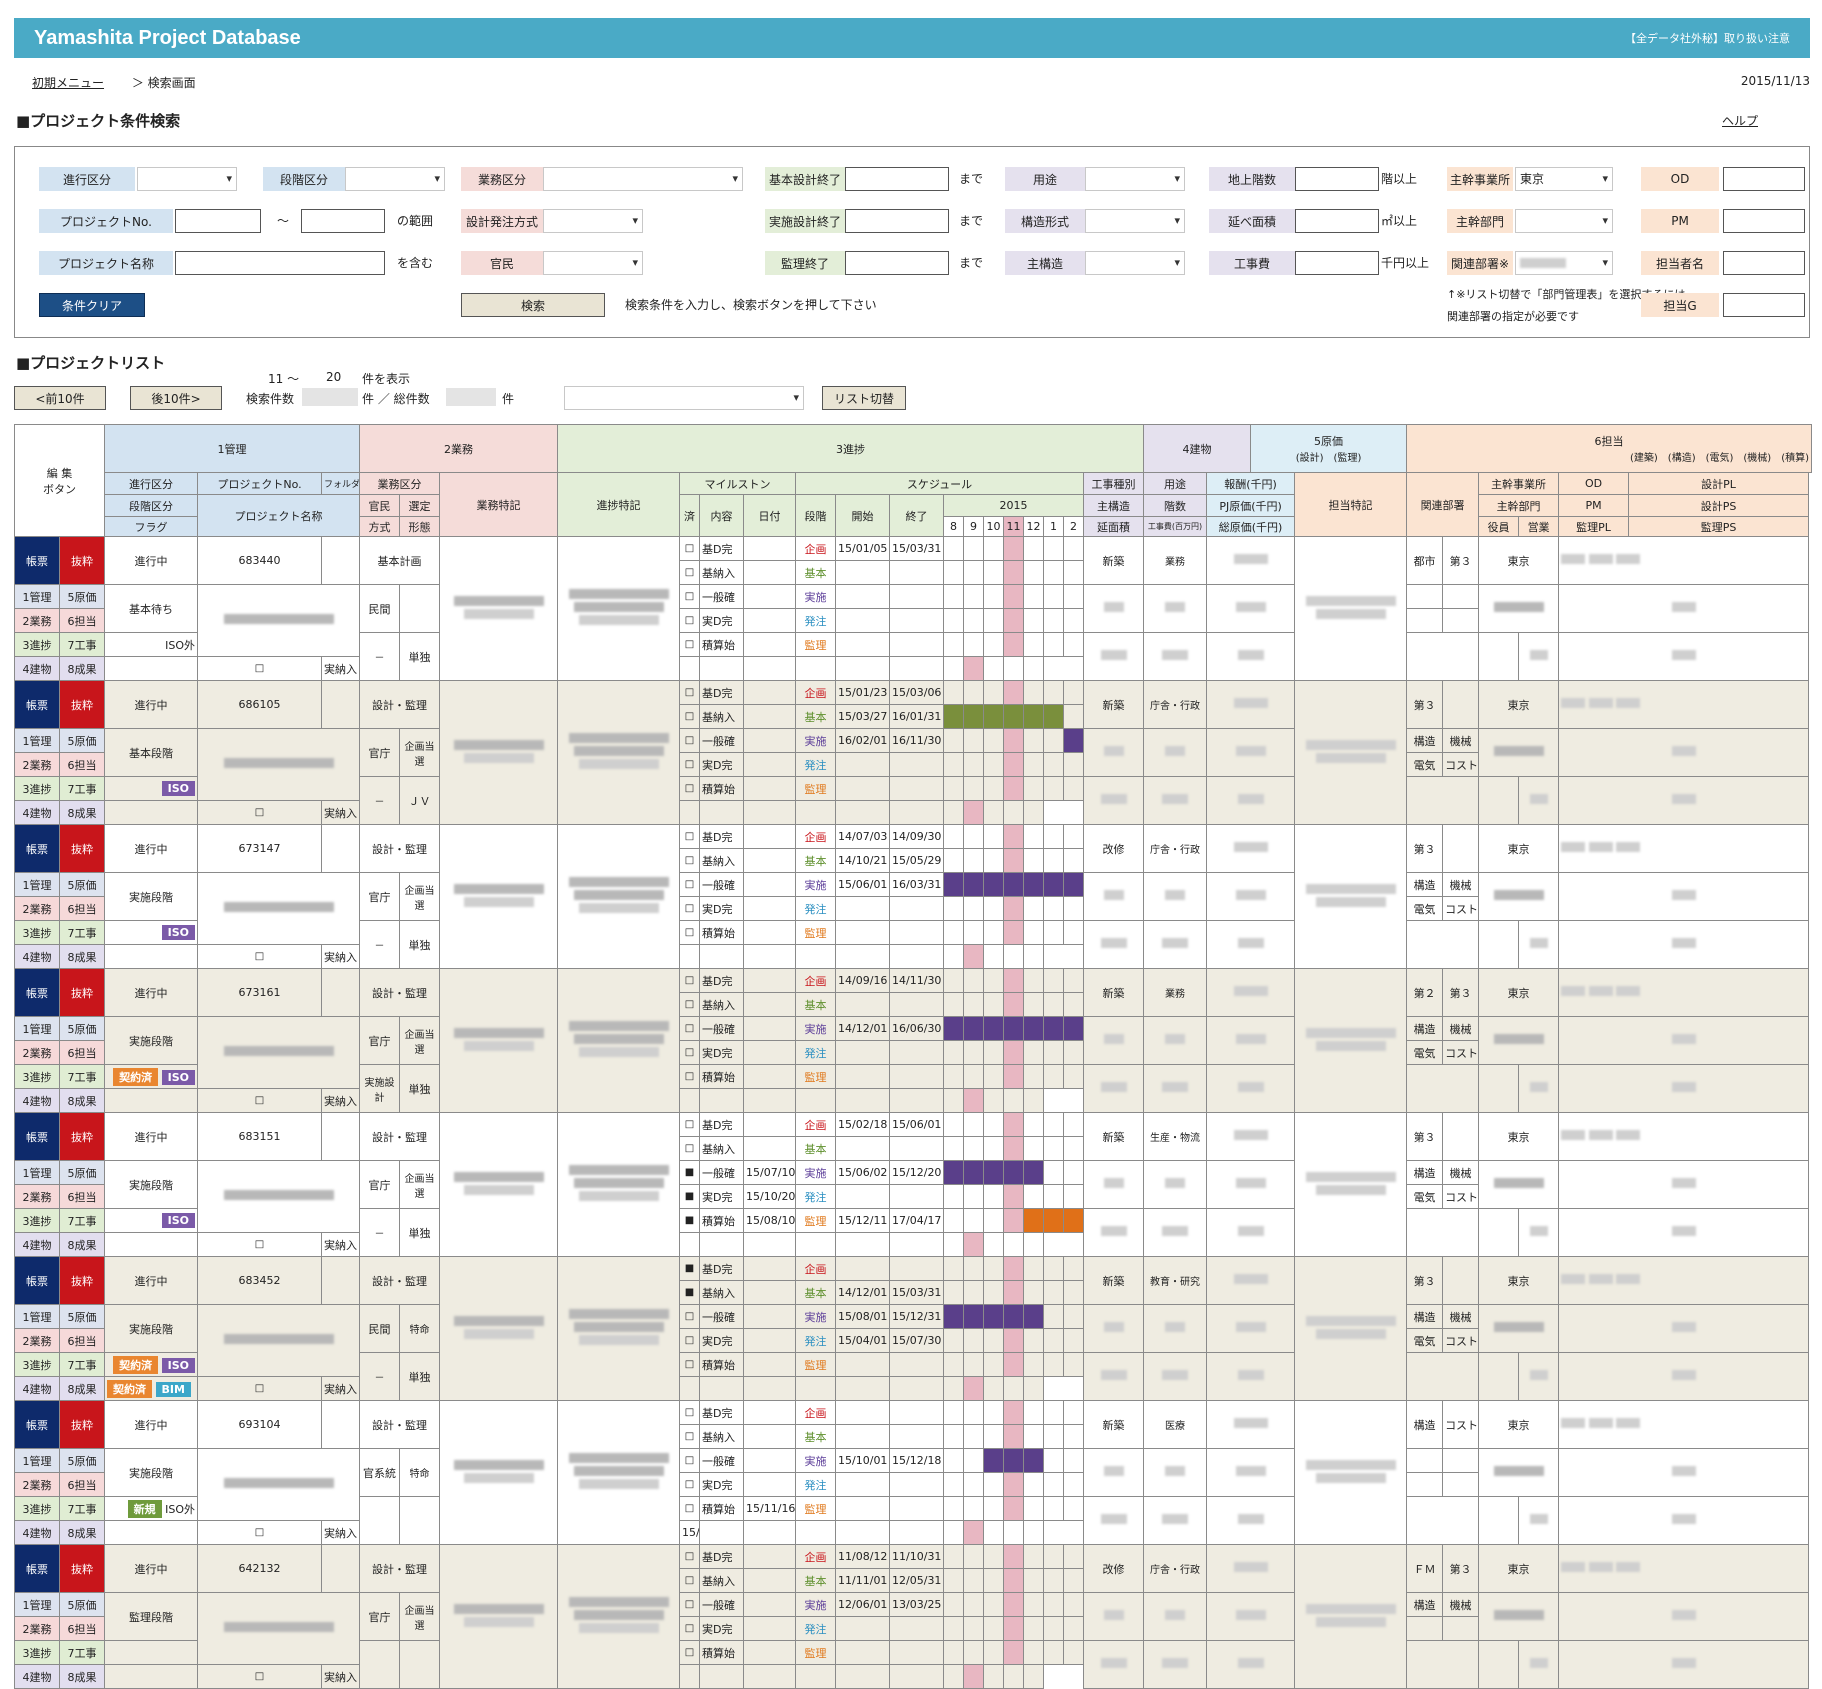 The width and height of the screenshot is (1822, 1689). I want to click on od-input, so click(1764, 179).